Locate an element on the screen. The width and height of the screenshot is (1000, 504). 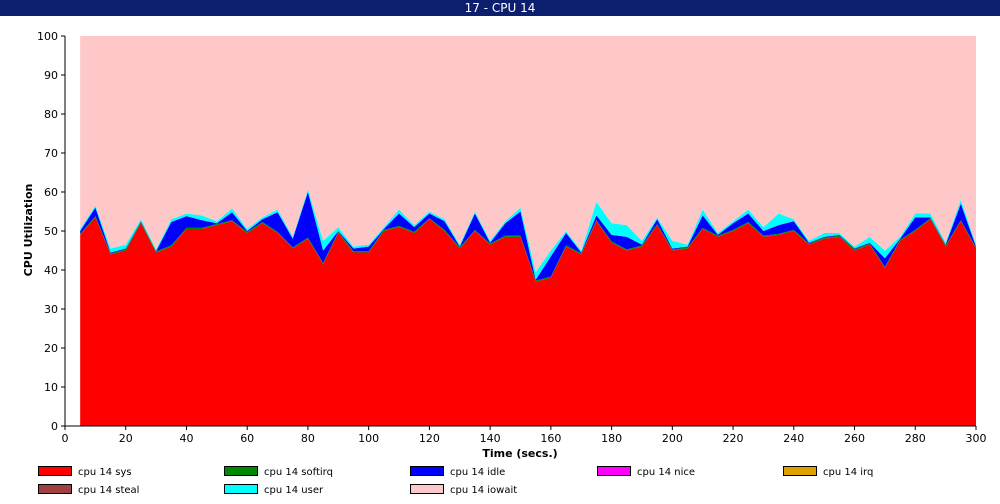
x-tick-label: 180 is located at coordinates (611, 438).